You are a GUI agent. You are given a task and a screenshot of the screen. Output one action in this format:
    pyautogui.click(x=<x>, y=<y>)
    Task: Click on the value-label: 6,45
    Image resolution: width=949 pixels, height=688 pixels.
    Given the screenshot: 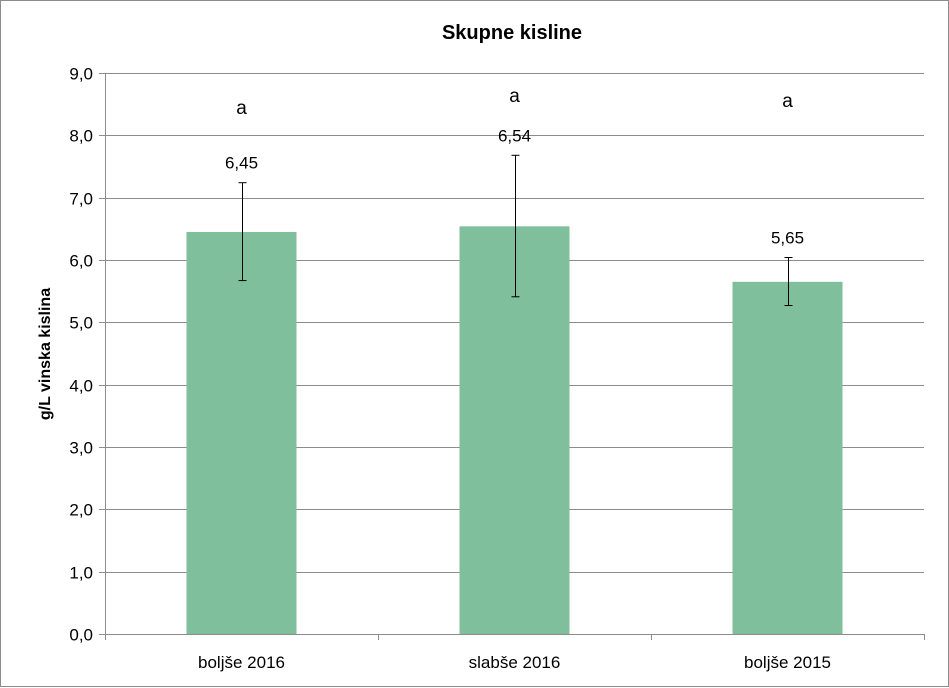 What is the action you would take?
    pyautogui.click(x=241, y=163)
    